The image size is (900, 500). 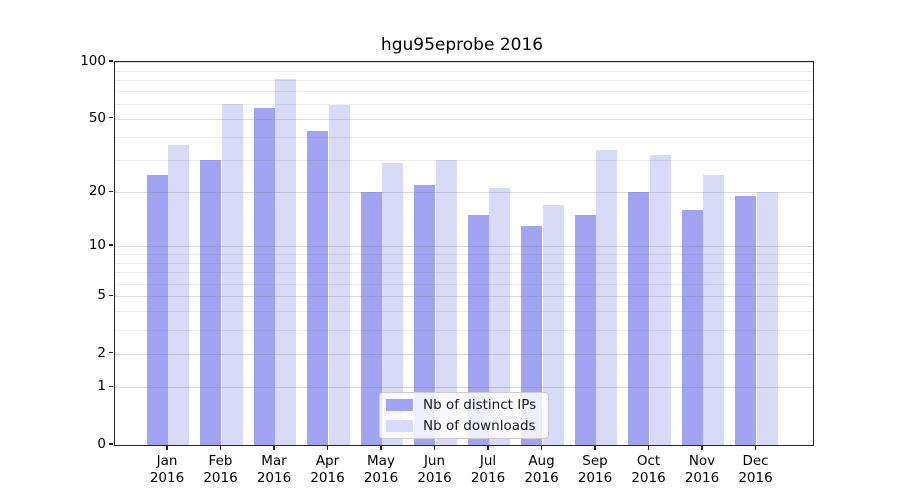 I want to click on x-tick-mark-oct, so click(x=648, y=447).